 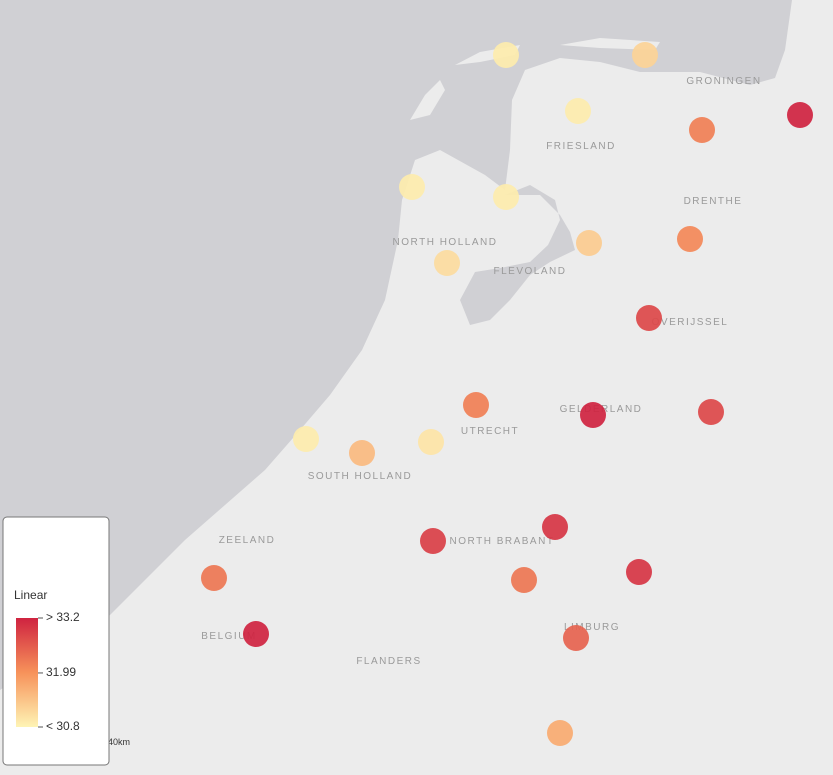 What do you see at coordinates (445, 242) in the screenshot?
I see `region-label: NORTH HOLLAND` at bounding box center [445, 242].